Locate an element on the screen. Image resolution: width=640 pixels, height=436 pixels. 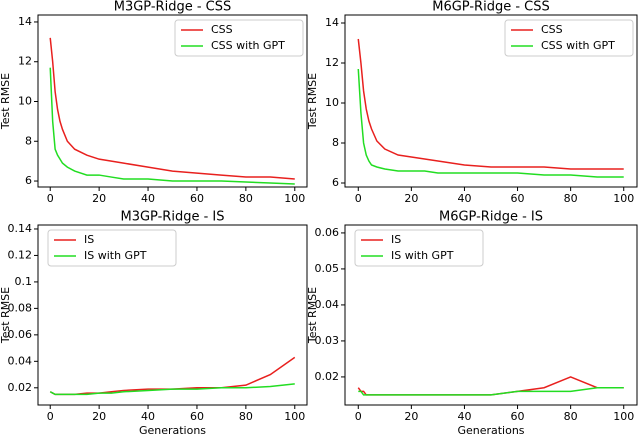
y-tick-label: 0.1 is located at coordinates (24, 281).